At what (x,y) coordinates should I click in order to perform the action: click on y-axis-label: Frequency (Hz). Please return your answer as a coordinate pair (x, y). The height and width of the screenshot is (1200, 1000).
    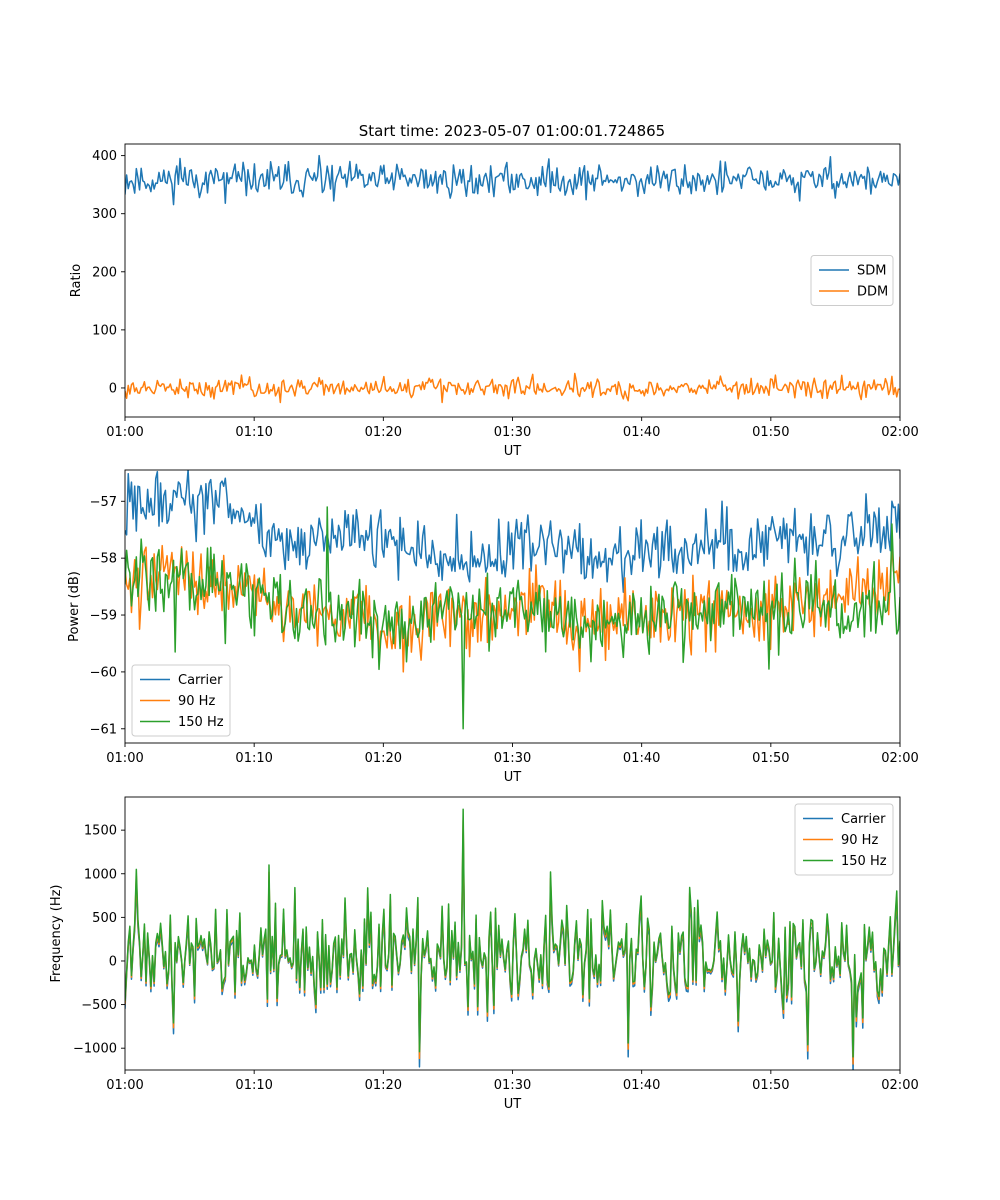
    Looking at the image, I should click on (56, 933).